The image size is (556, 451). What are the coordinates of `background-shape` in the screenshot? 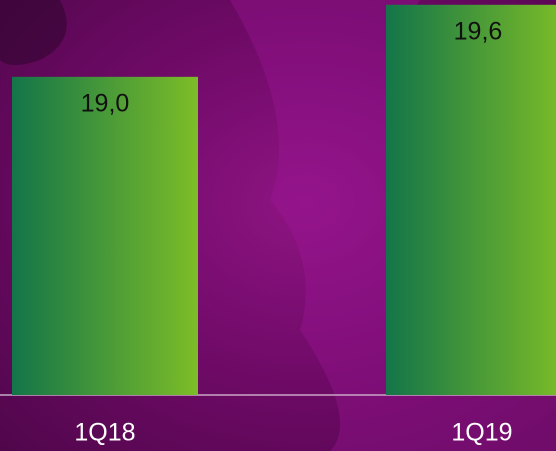 It's located at (33, 32).